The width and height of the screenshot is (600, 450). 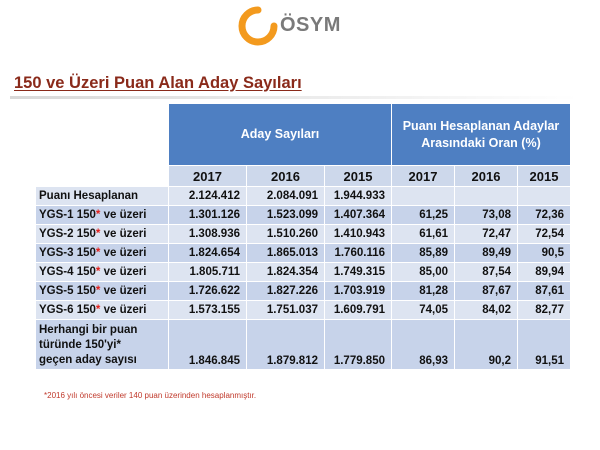 I want to click on row-label: YGS-5 150* ve üzeri, so click(x=102, y=291).